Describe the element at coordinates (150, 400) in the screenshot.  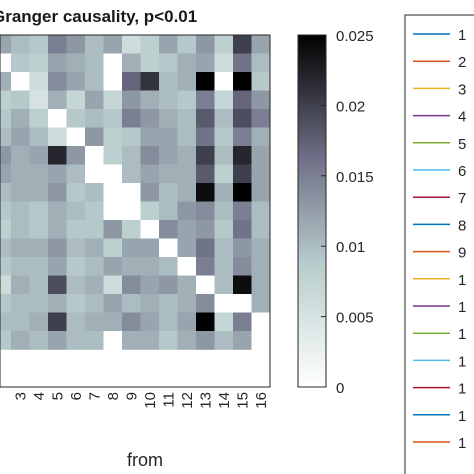
I see `x-tick-label: 10` at that location.